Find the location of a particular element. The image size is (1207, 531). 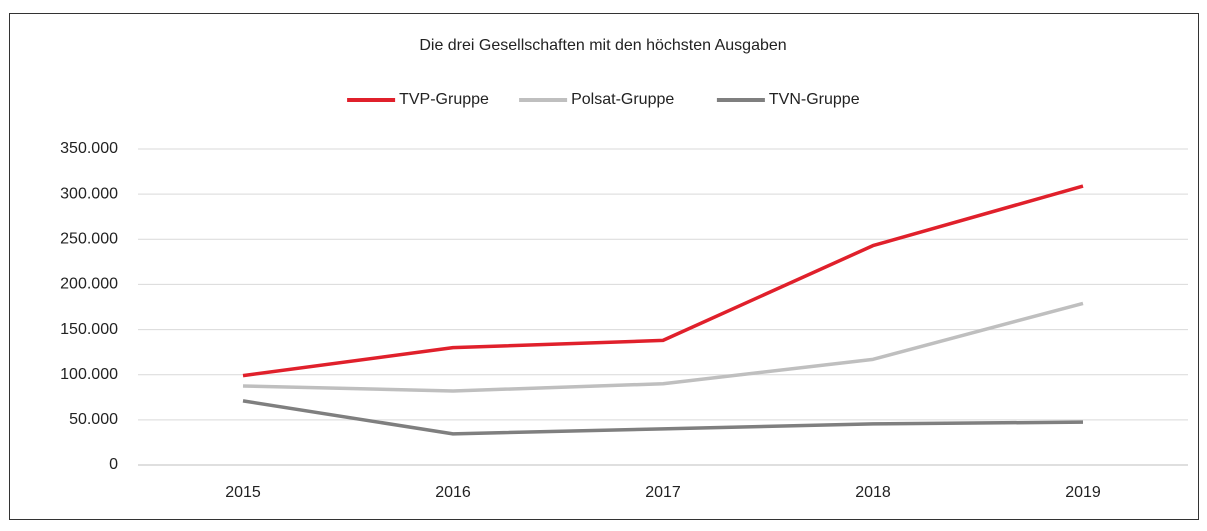

legend-label: TVN-Gruppe is located at coordinates (814, 99).